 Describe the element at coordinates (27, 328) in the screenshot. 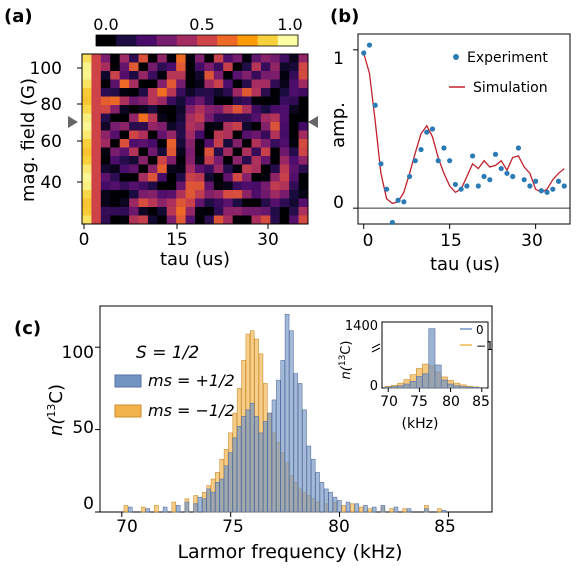

I see `panel-c-label: (c)` at that location.